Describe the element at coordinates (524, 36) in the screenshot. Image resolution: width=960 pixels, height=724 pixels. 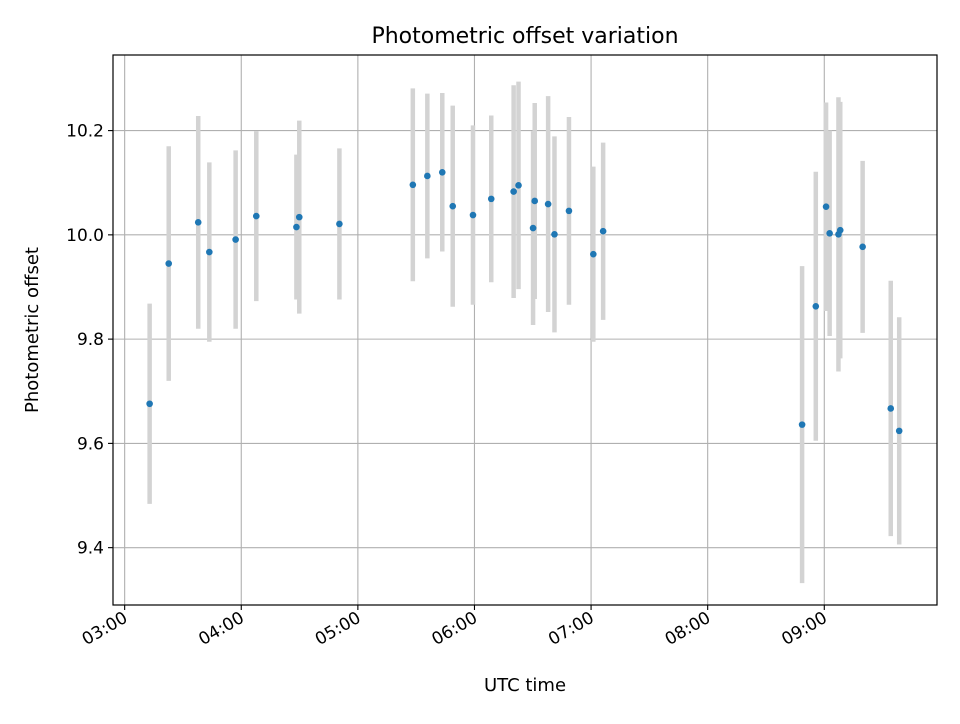
I see `chart-title: Photometric offset variation` at that location.